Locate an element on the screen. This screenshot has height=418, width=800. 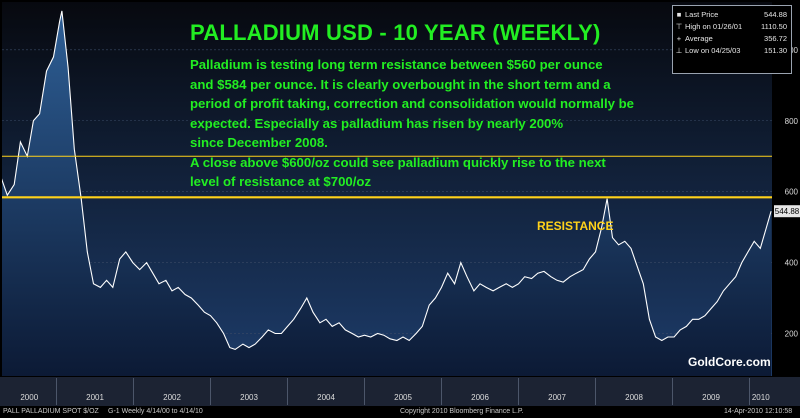
x-tick-label: 2006 is located at coordinates (480, 397).